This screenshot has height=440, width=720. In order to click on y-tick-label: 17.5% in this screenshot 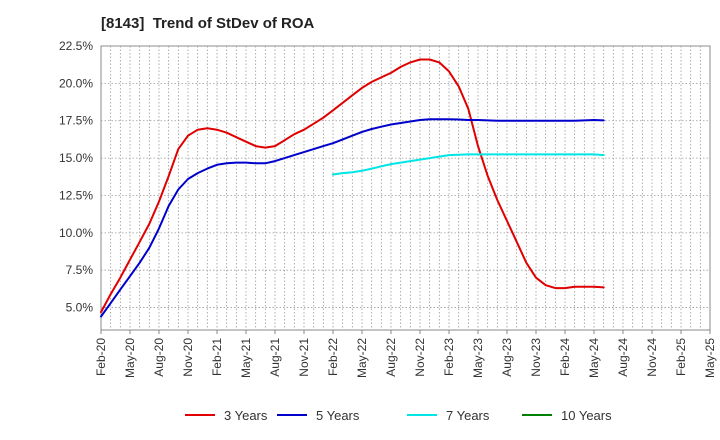, I will do `click(76, 121)`.